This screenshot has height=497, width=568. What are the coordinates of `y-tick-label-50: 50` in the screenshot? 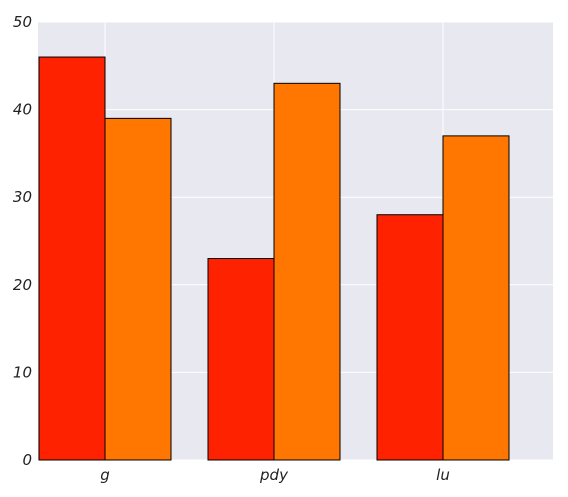 It's located at (22, 22).